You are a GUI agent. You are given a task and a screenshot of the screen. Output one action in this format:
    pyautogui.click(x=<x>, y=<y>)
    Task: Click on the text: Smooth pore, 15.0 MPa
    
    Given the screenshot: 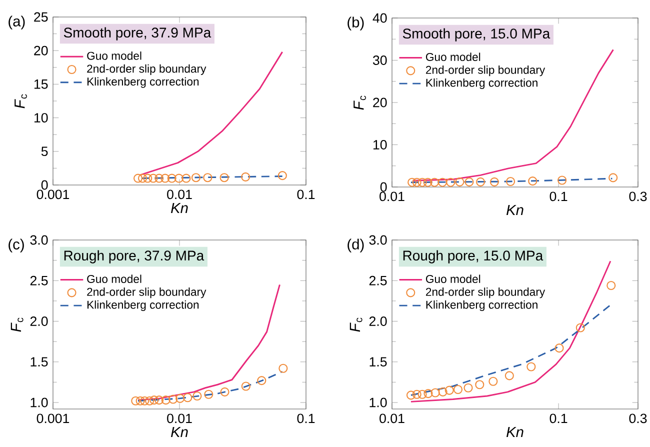 What is the action you would take?
    pyautogui.click(x=476, y=35)
    